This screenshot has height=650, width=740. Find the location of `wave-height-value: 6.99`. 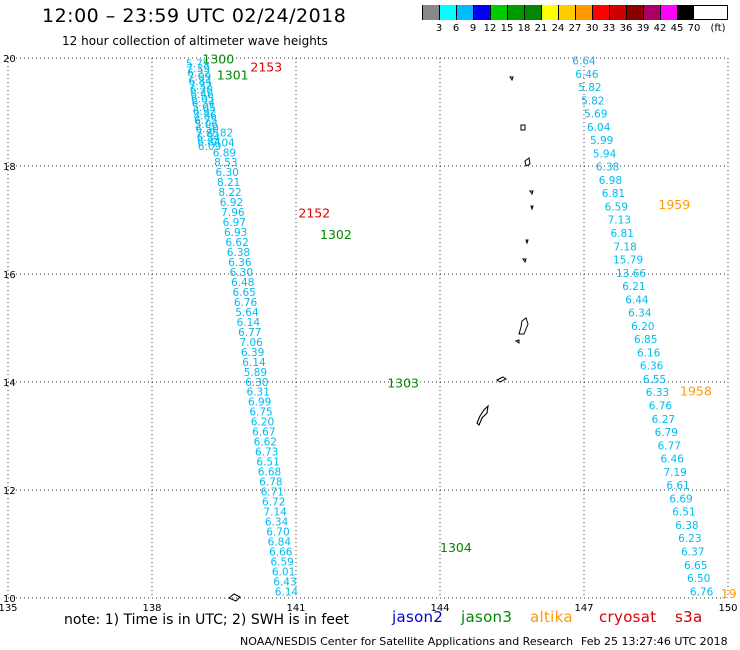

wave-height-value: 6.99 is located at coordinates (259, 403).